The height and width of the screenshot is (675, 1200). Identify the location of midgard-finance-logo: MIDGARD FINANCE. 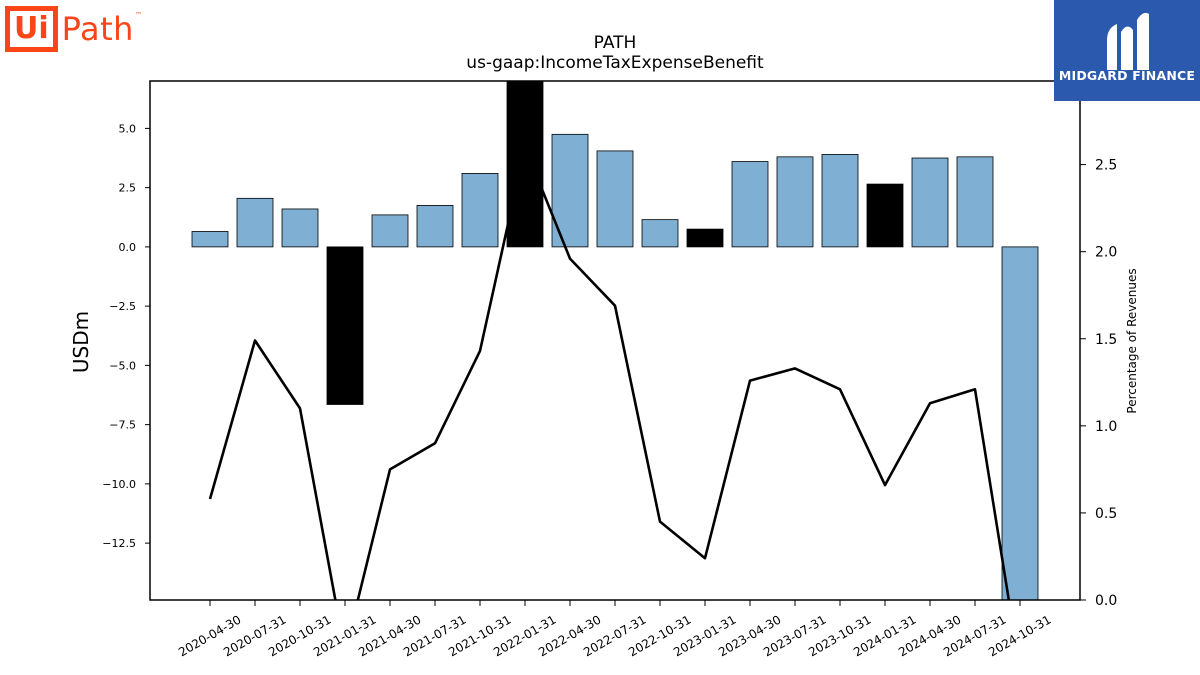
(1127, 50).